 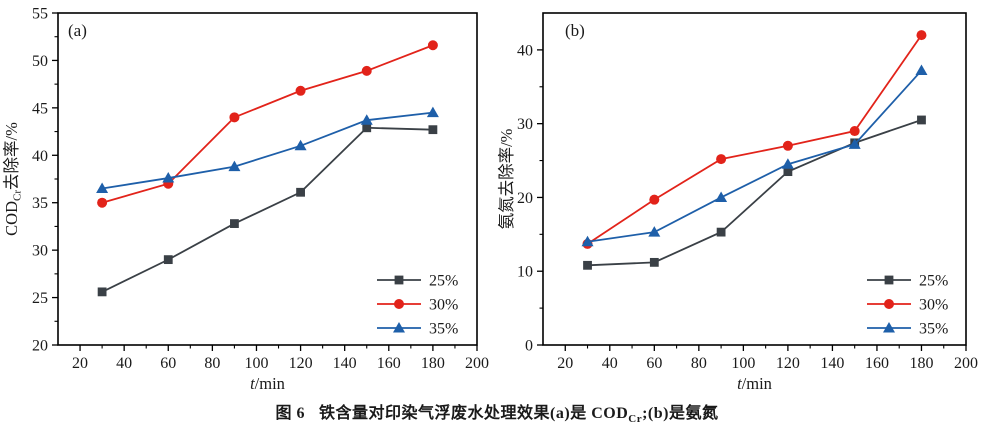 What do you see at coordinates (680, 413) in the screenshot?
I see `caption-text-tail: ;(b)是氨氮` at bounding box center [680, 413].